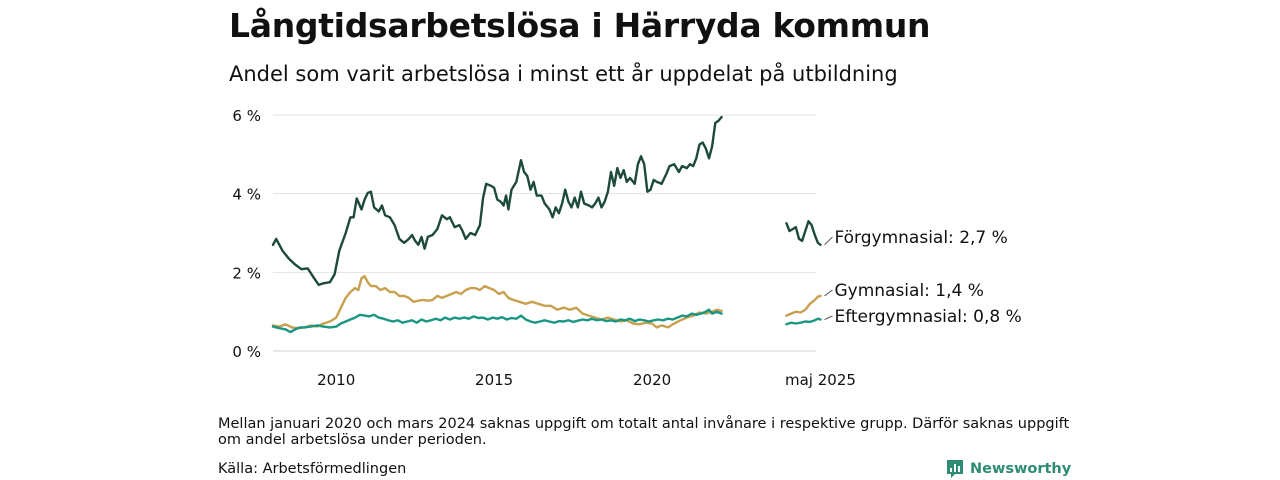  What do you see at coordinates (920, 238) in the screenshot?
I see `förgymnasial-end-label: Förgymnasial: 2,7 %` at bounding box center [920, 238].